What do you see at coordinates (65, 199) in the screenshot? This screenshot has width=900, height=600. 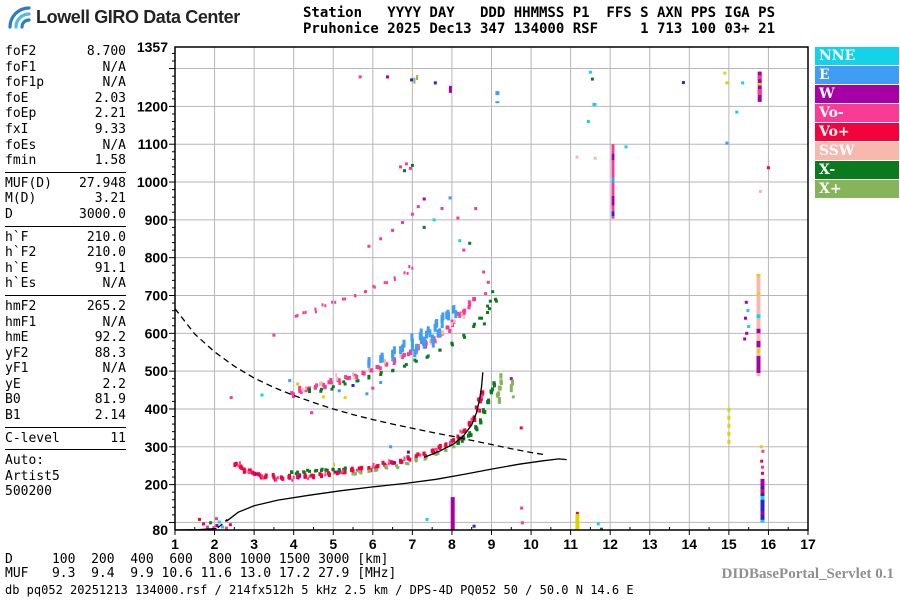 I see `param-row: M(D) 3.21` at bounding box center [65, 199].